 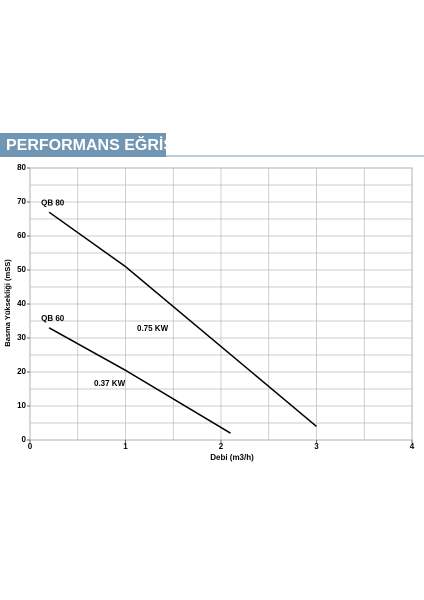 What do you see at coordinates (232, 457) in the screenshot?
I see `x-axis-label: Debi (m3/h)` at bounding box center [232, 457].